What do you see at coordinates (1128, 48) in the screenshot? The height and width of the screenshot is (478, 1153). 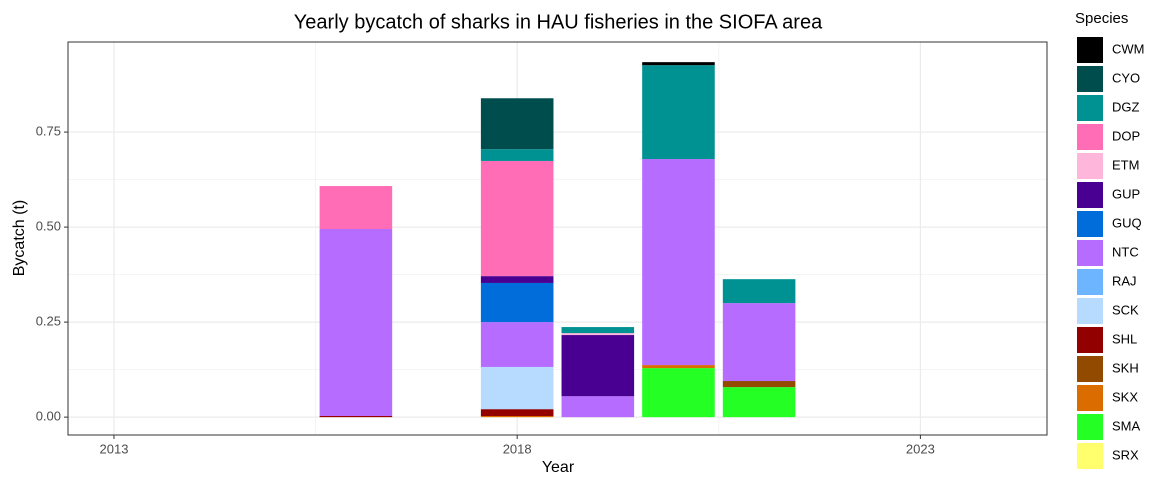 I see `legend-label: CWM` at bounding box center [1128, 48].